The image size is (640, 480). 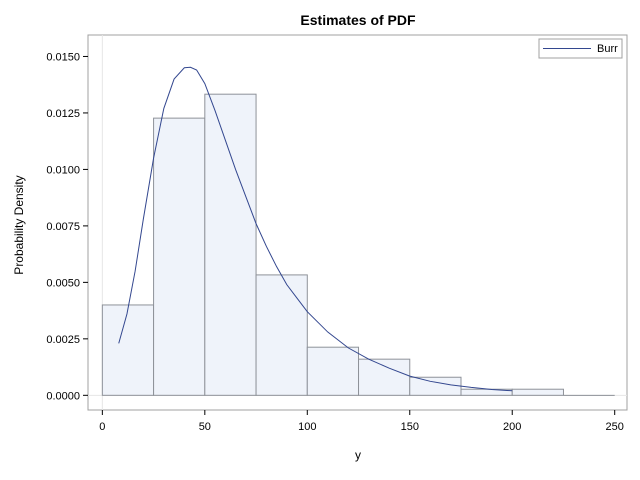 I want to click on y-tick-label: 0.0000, so click(x=63, y=396).